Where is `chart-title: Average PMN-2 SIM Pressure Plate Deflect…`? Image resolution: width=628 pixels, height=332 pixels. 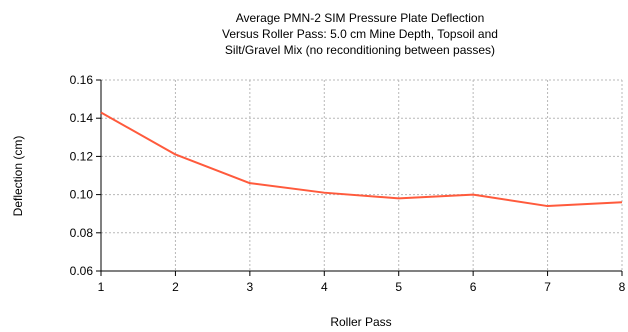 chart-title: Average PMN-2 SIM Pressure Plate Deflect… is located at coordinates (360, 34).